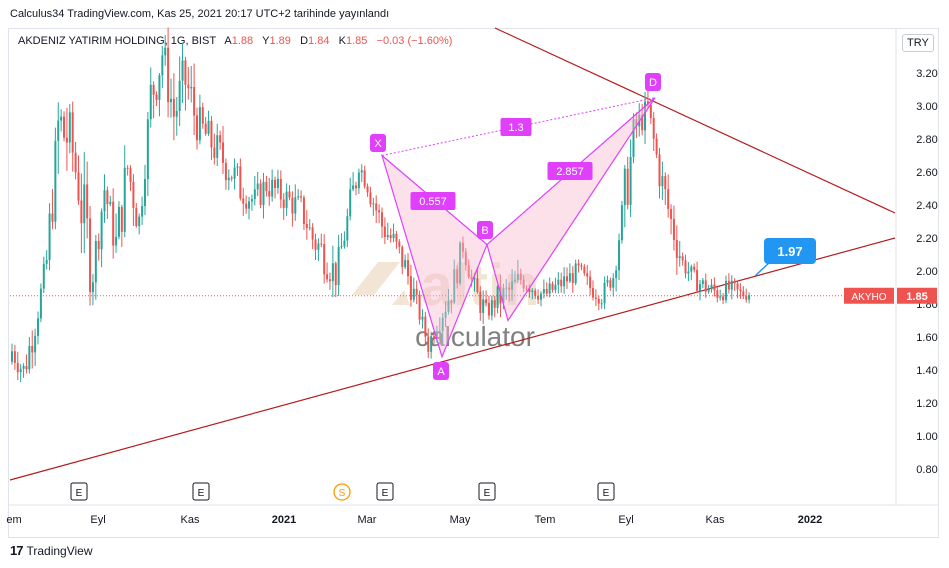 The image size is (949, 568). I want to click on ratio-bd: 2.857, so click(570, 171).